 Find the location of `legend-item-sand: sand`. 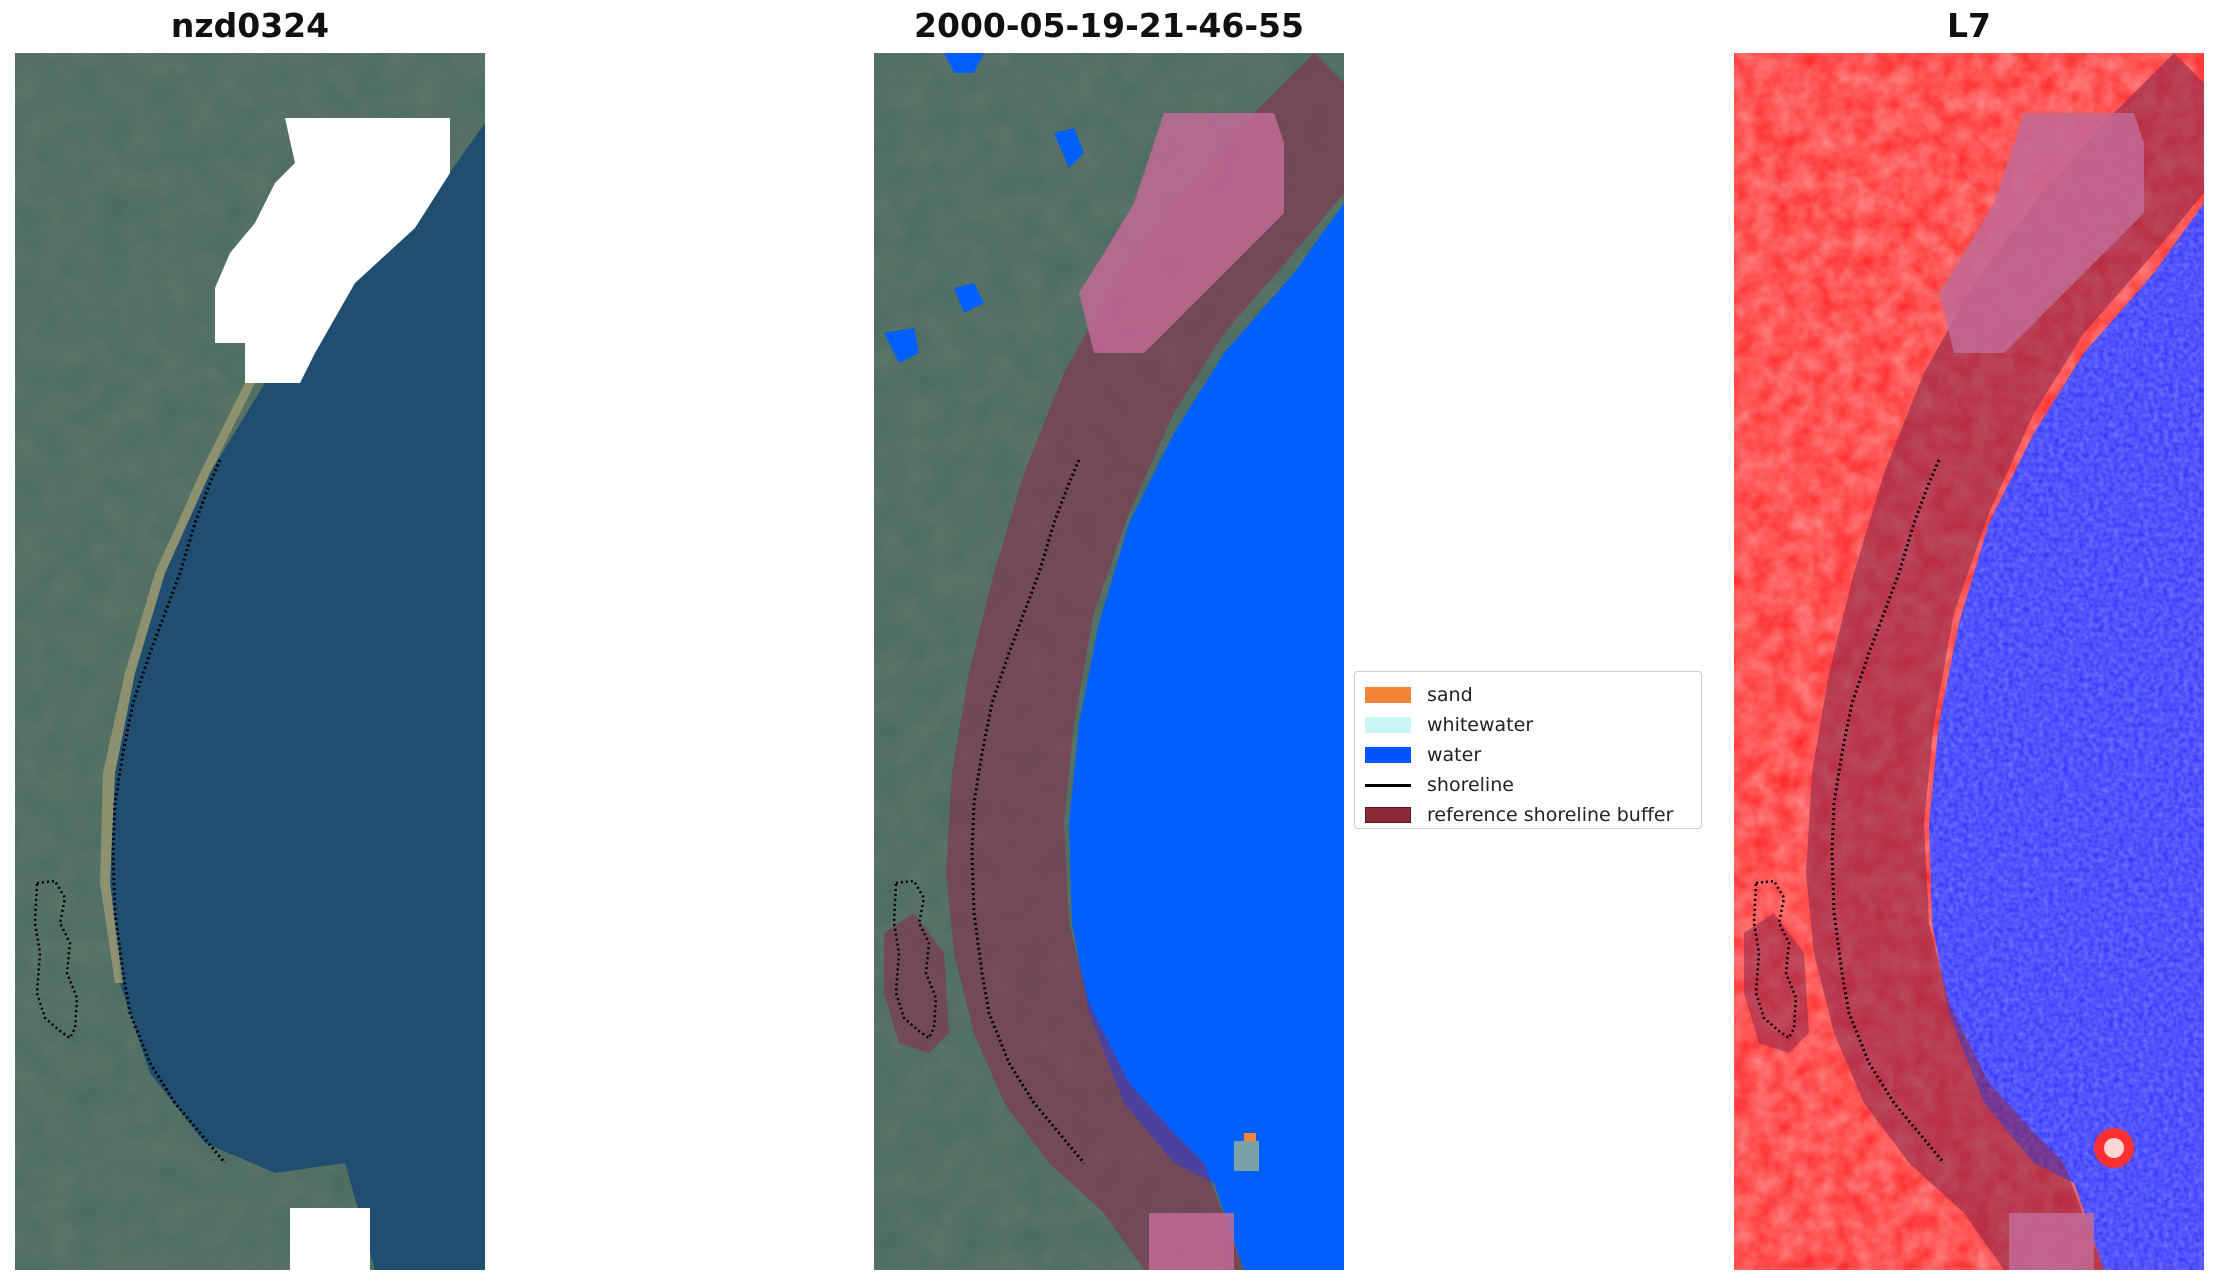

legend-item-sand: sand is located at coordinates (1528, 695).